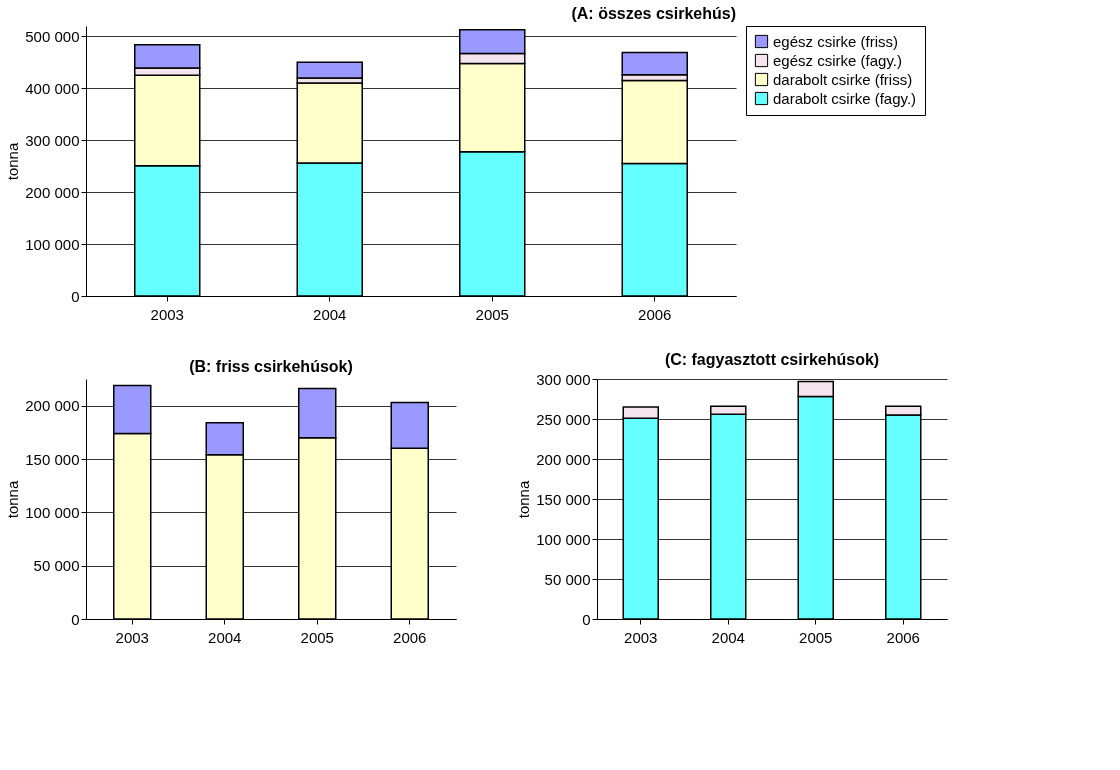  Describe the element at coordinates (653, 13) in the screenshot. I see `chart-title: (A: összes csirkehús)` at that location.